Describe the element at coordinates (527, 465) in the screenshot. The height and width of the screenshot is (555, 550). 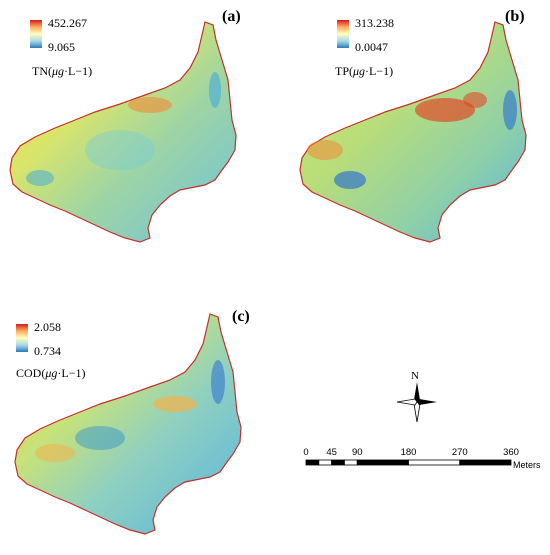
I see `scale-unit: Meters` at that location.